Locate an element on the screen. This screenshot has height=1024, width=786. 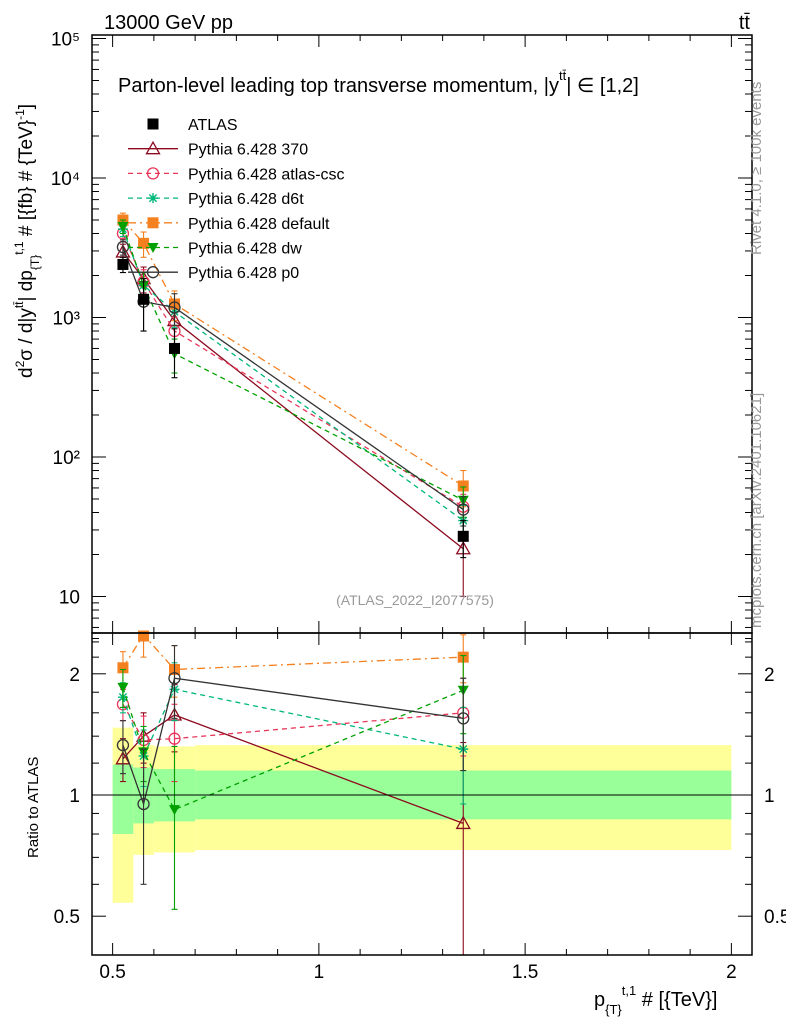
x-tick-label: 2 is located at coordinates (731, 972).